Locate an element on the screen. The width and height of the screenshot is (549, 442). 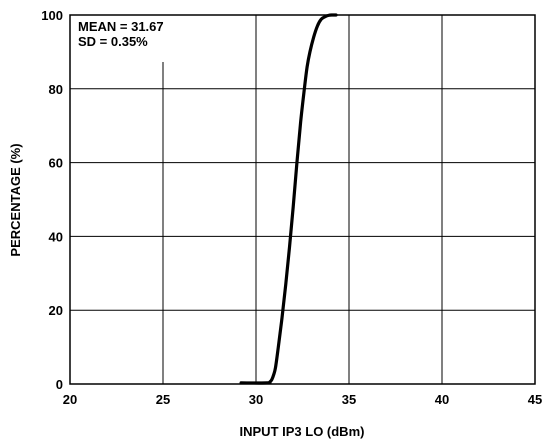
x-tick-label: 20 is located at coordinates (70, 399).